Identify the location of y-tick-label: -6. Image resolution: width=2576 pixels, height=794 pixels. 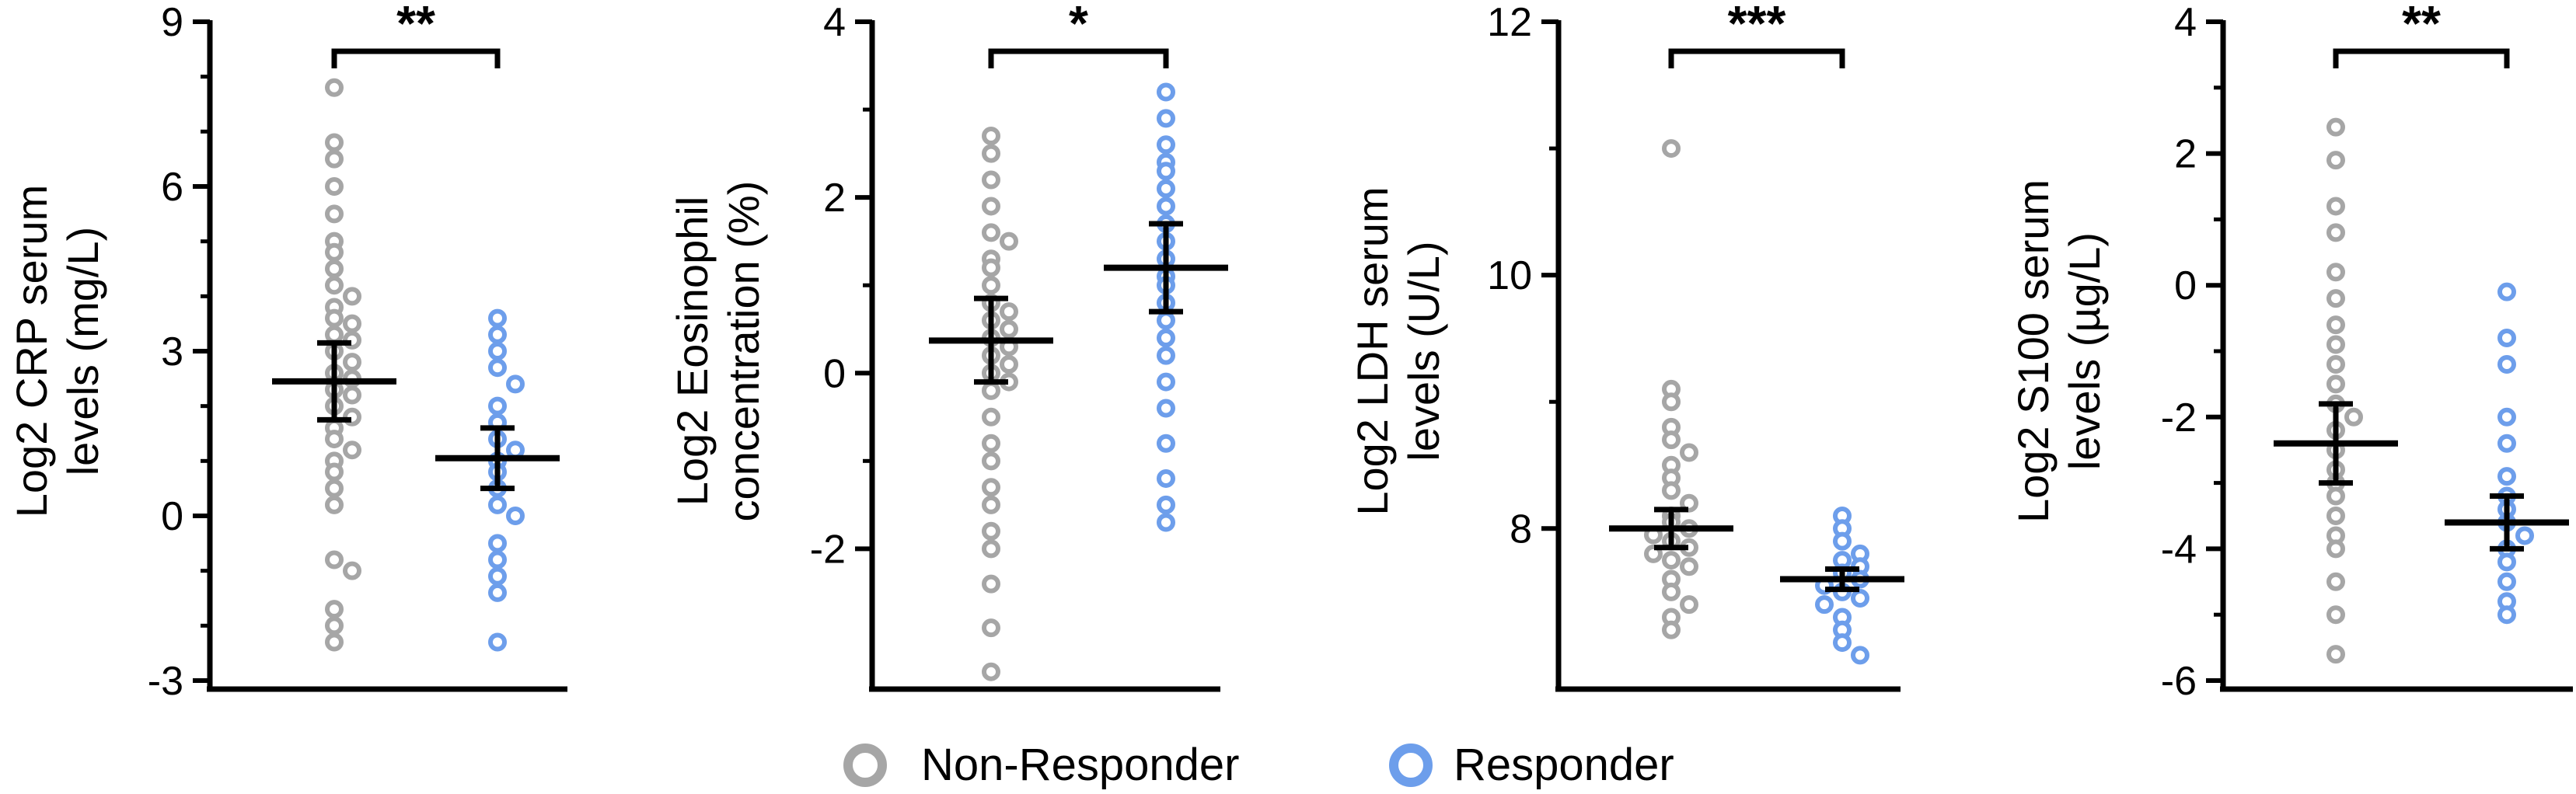
(2179, 682).